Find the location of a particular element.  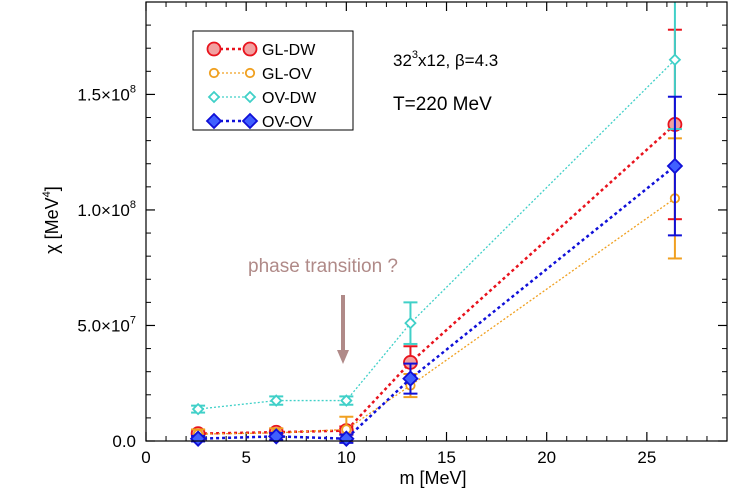

y-tick-label: 5.0×10⁷ is located at coordinates (106, 324).